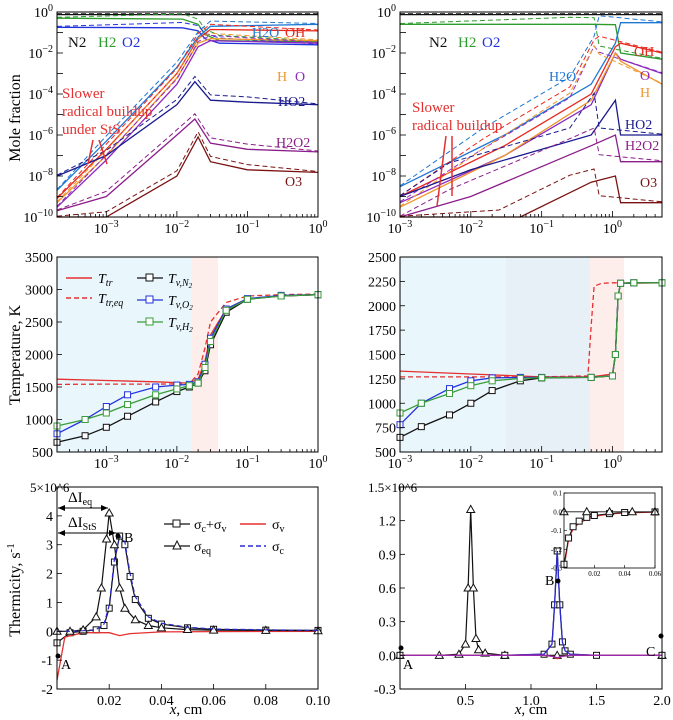  What do you see at coordinates (662, 701) in the screenshot?
I see `x-tick-label: 2.0` at bounding box center [662, 701].